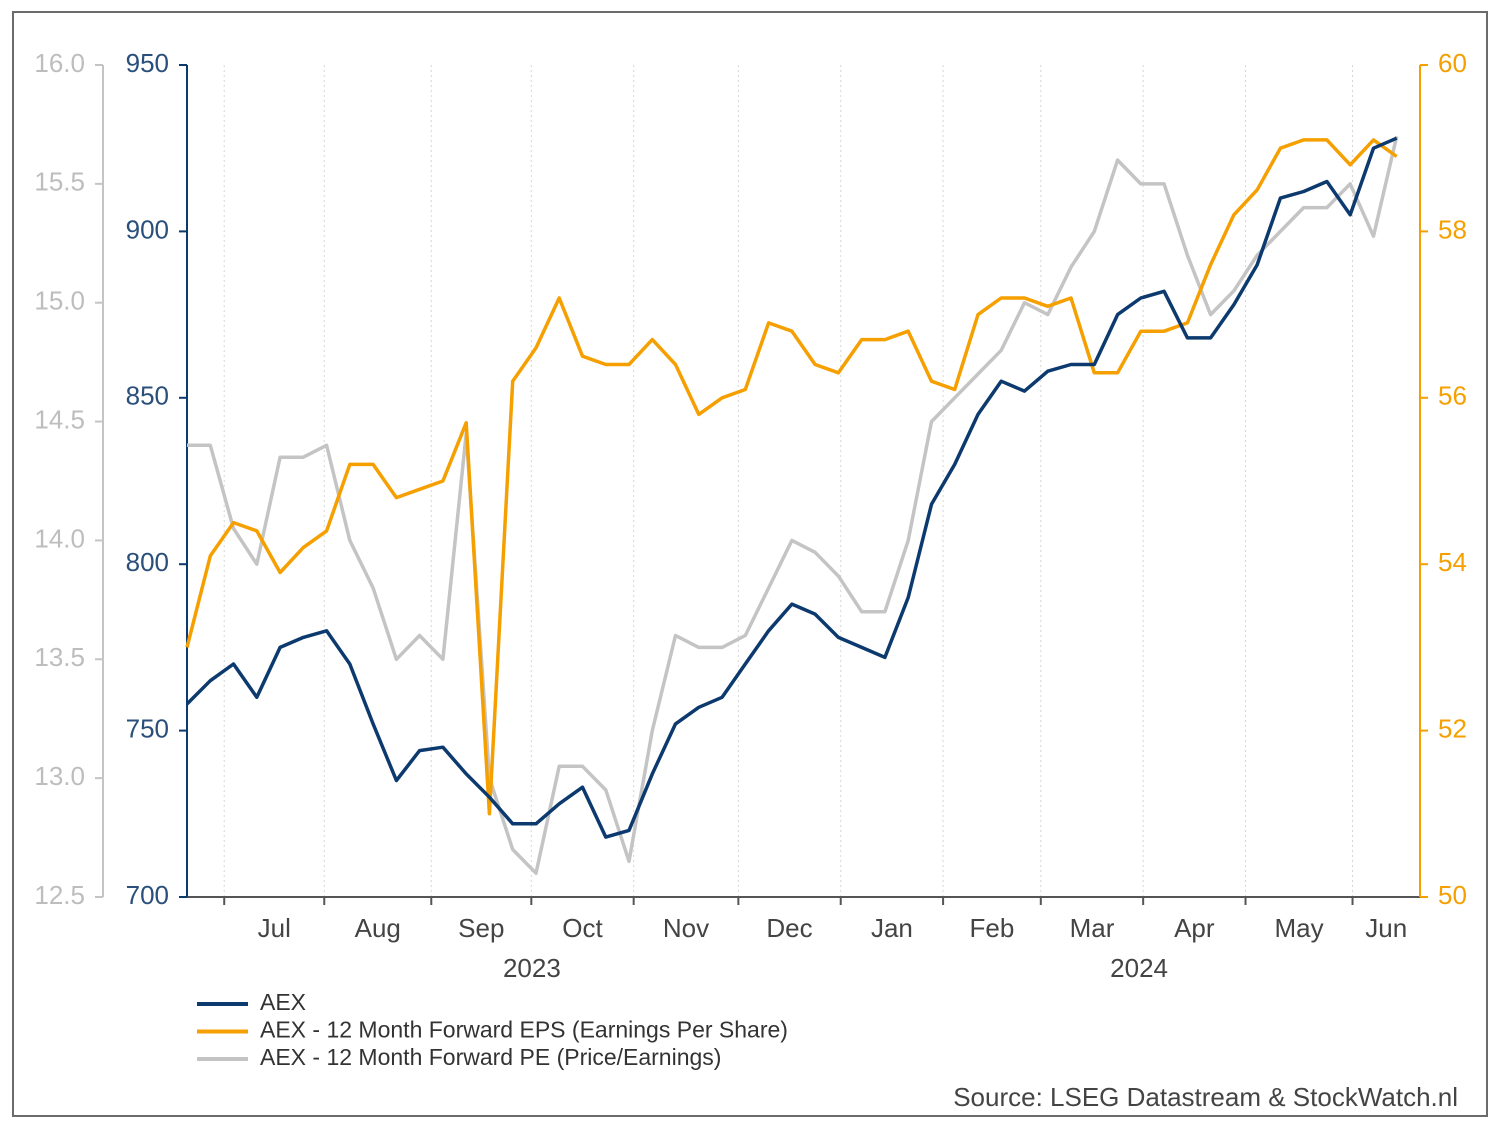 Image resolution: width=1500 pixels, height=1135 pixels. I want to click on y-tick-label: 16.0, so click(59, 63).